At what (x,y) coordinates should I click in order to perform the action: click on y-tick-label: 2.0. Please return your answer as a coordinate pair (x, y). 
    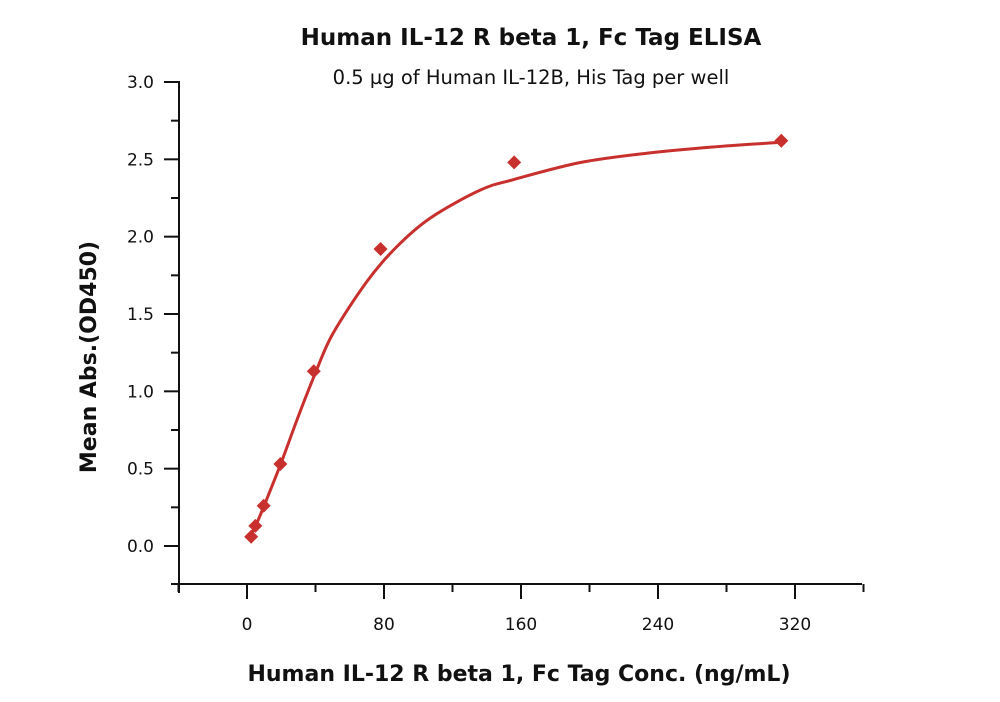
    Looking at the image, I should click on (140, 238).